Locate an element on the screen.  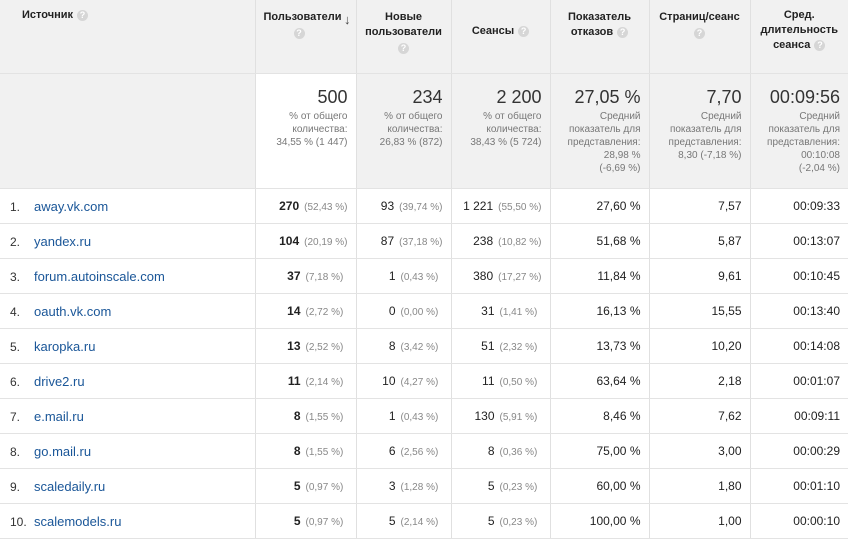
source-link: go.mail.ru is located at coordinates (63, 451).